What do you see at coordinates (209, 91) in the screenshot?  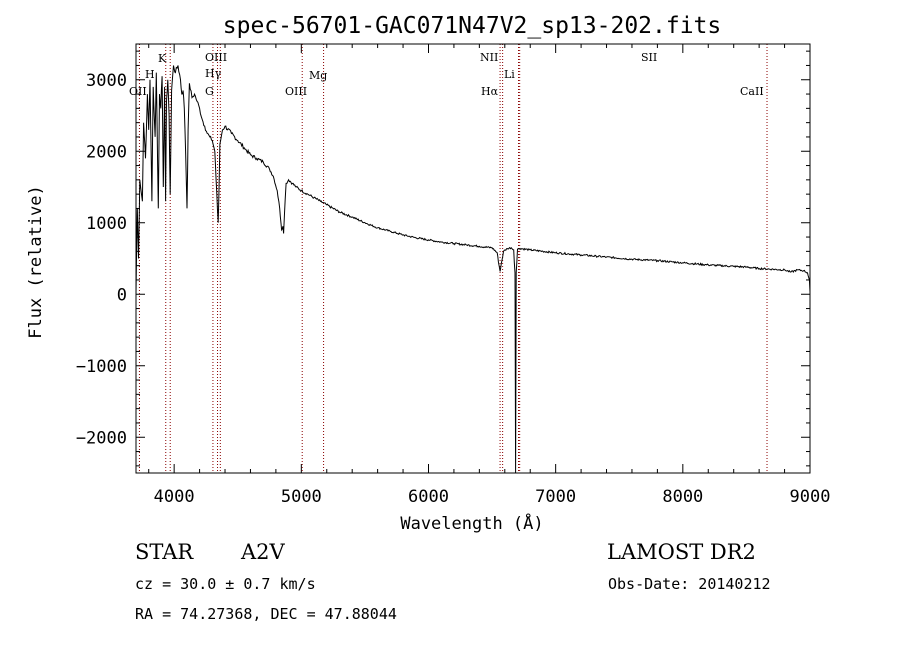 I see `line-label-g: G` at bounding box center [209, 91].